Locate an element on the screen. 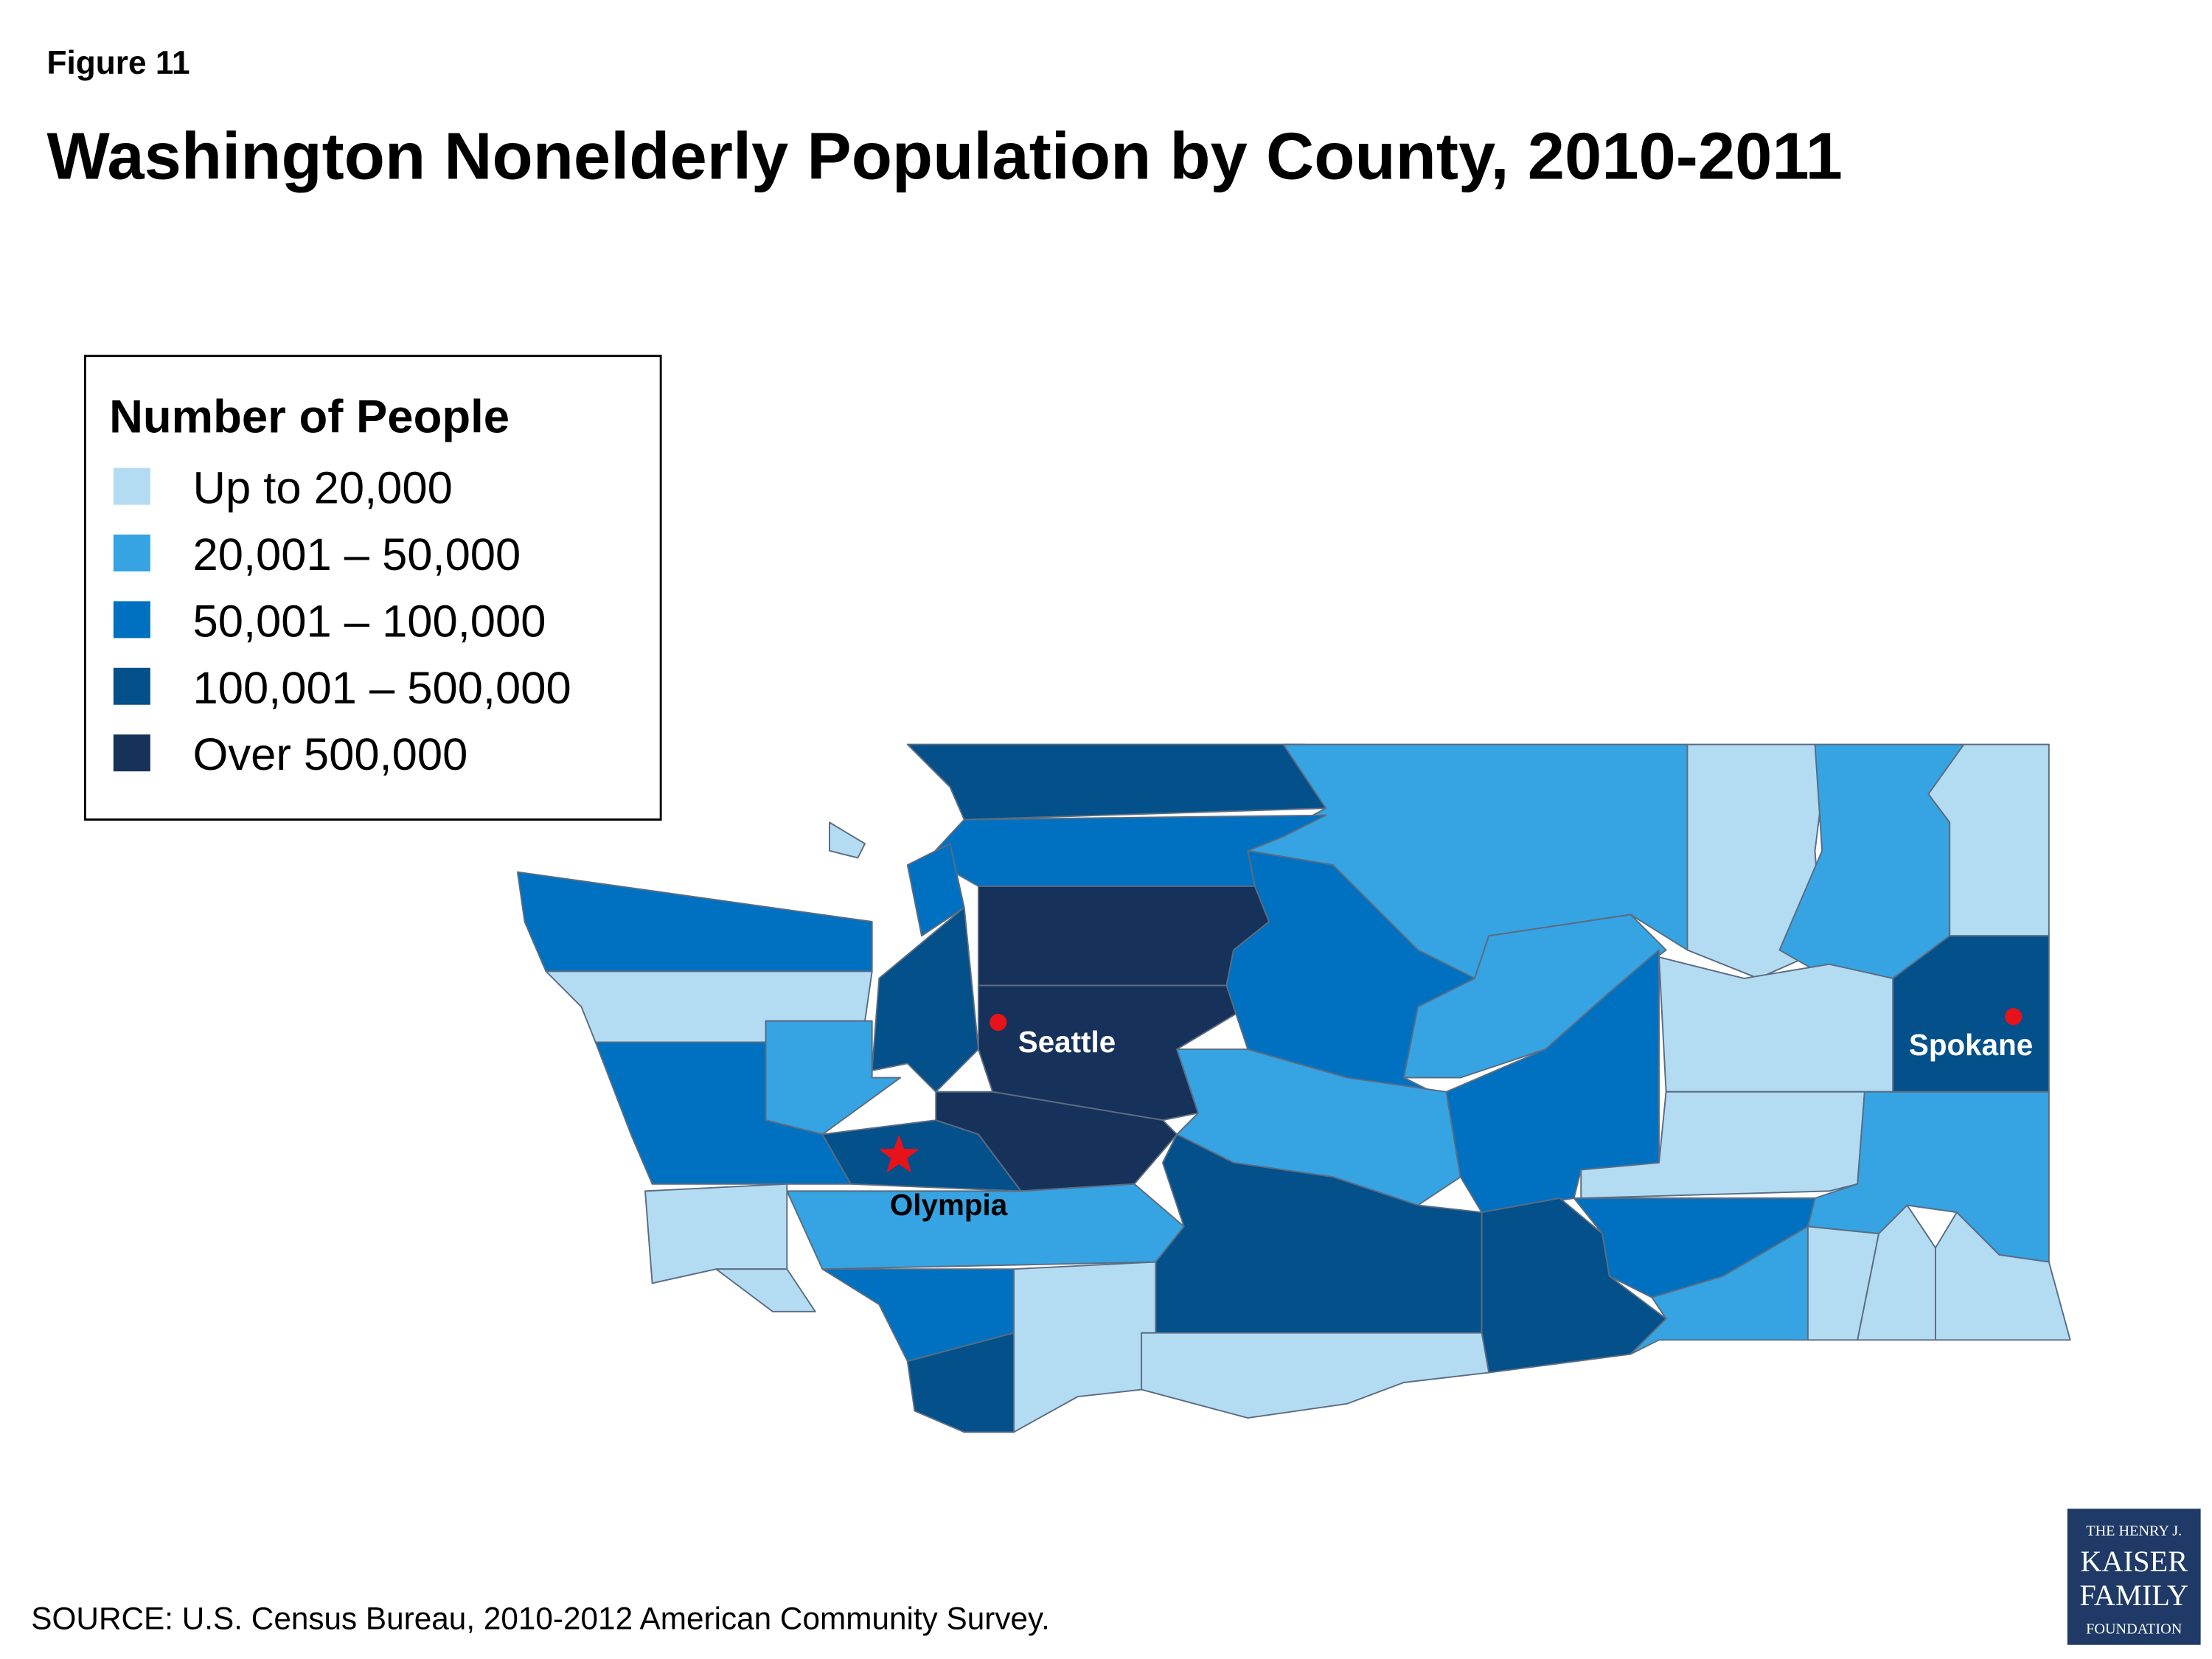 The image size is (2212, 1659). logo-text: FAMILY is located at coordinates (2133, 1595).